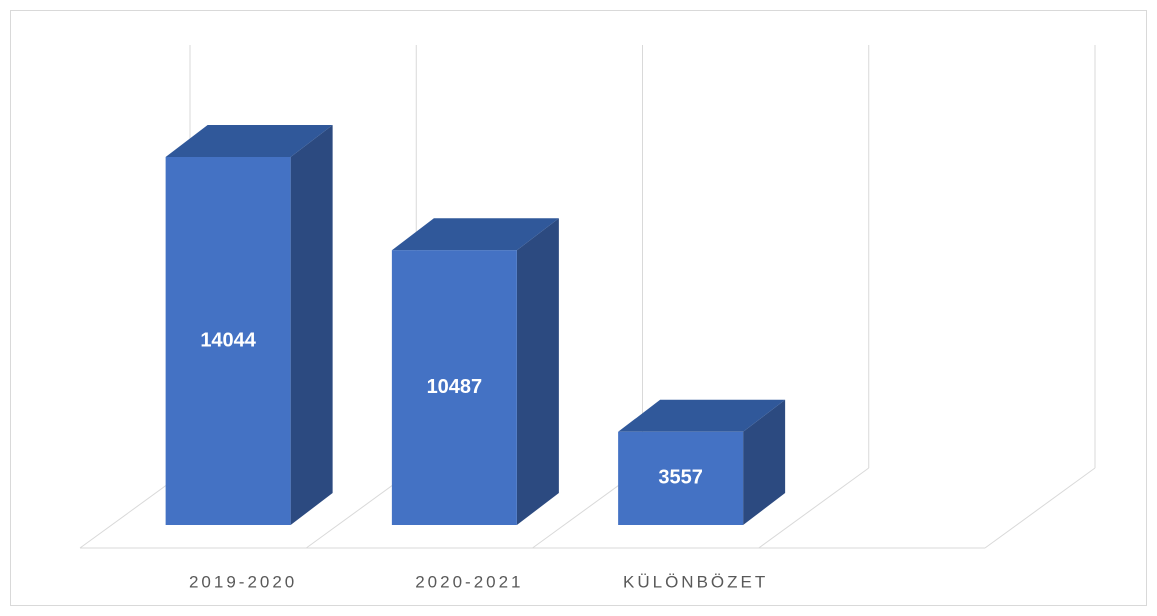  Describe the element at coordinates (695, 581) in the screenshot. I see `x-tick-label: KÜLÖNBÖZET` at that location.